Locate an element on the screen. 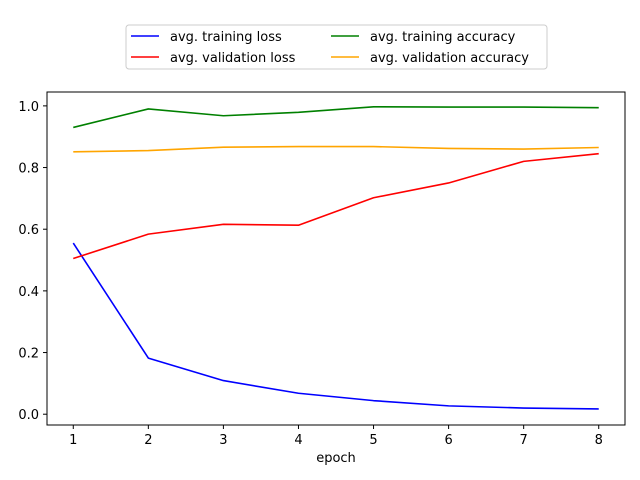  x-tick-label: 4 is located at coordinates (298, 440).